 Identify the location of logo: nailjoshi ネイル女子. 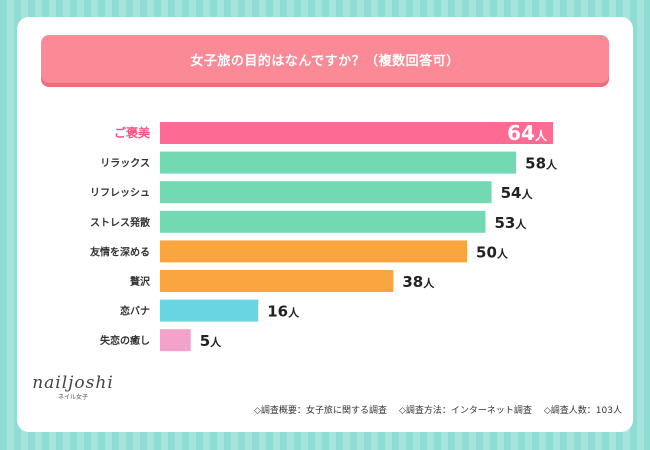
(73, 387).